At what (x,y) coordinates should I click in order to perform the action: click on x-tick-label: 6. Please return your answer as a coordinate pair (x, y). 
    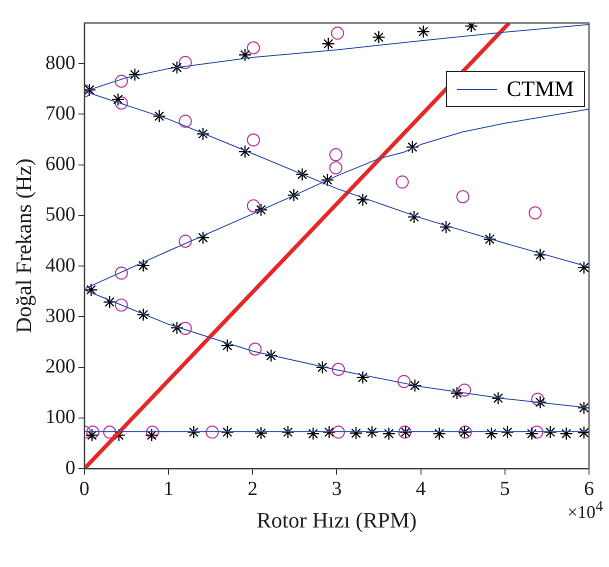
    Looking at the image, I should click on (589, 489).